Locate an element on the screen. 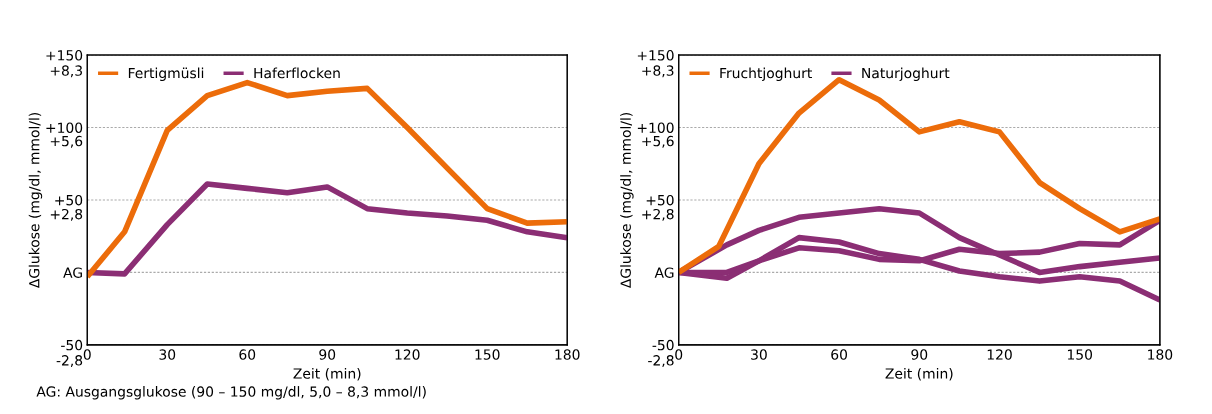 This screenshot has height=414, width=1212. legend-label: Haferflocken is located at coordinates (297, 73).